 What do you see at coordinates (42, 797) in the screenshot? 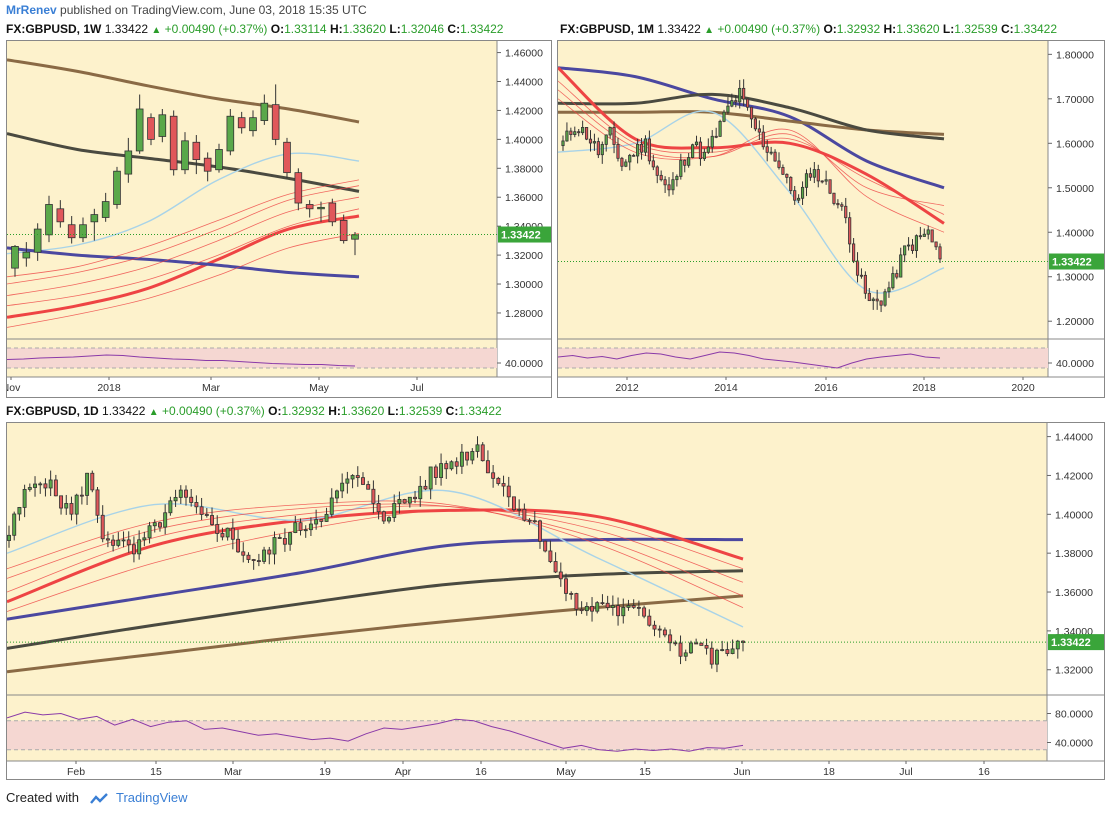
I see `created-with-label: Created with` at bounding box center [42, 797].